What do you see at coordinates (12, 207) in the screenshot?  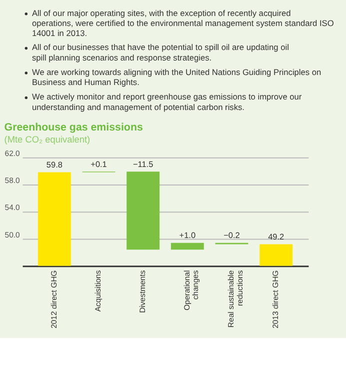 I see `y-tick-label: 54.0` at bounding box center [12, 207].